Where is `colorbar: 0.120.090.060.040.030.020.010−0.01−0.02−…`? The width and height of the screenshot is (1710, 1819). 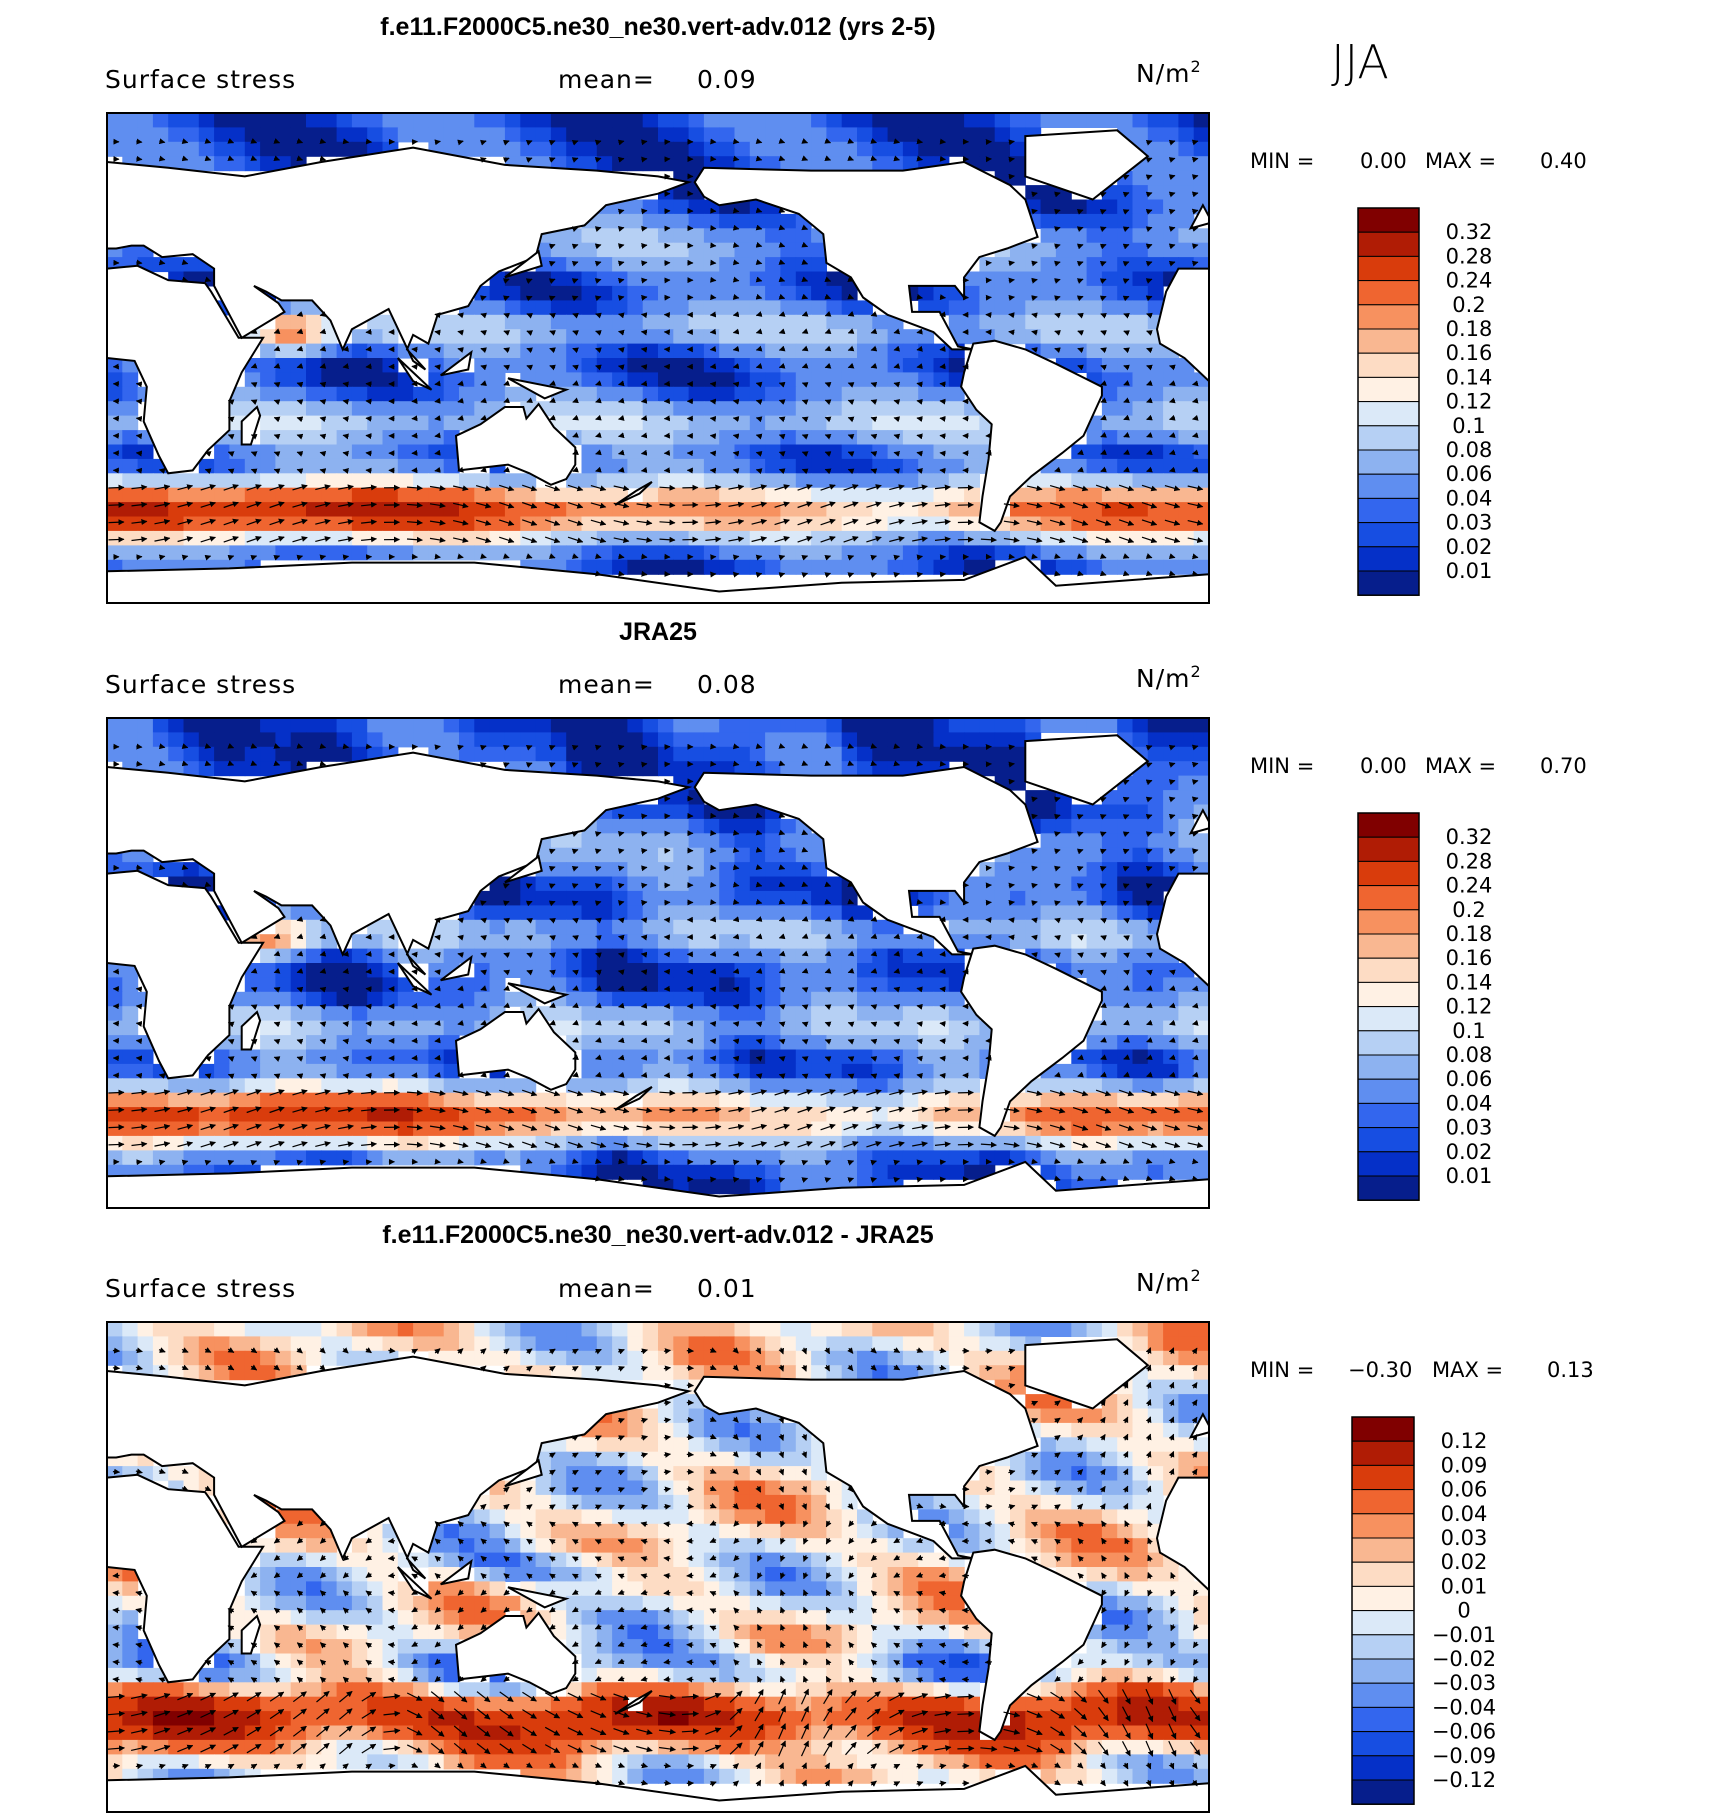
colorbar: 0.120.090.060.040.030.020.010−0.01−0.02−… is located at coordinates (1423, 1610).